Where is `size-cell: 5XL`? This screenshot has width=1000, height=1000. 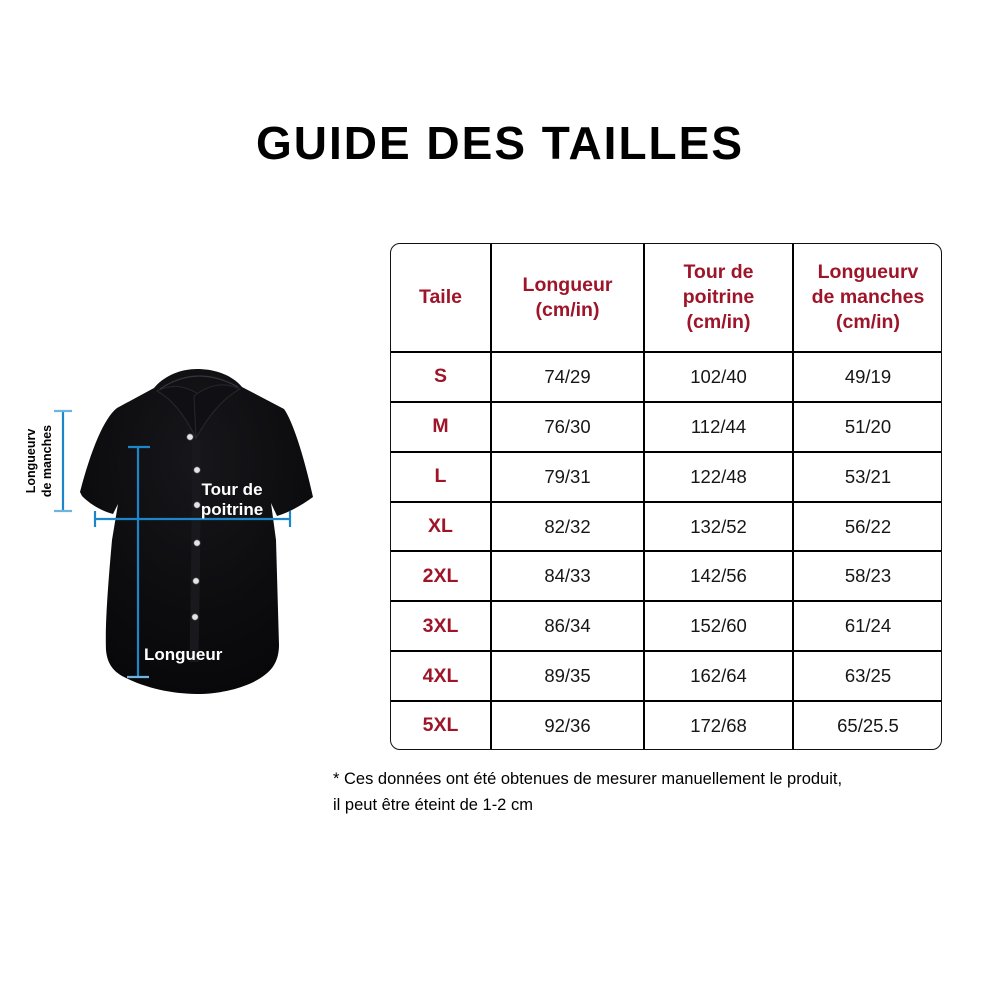 size-cell: 5XL is located at coordinates (441, 724).